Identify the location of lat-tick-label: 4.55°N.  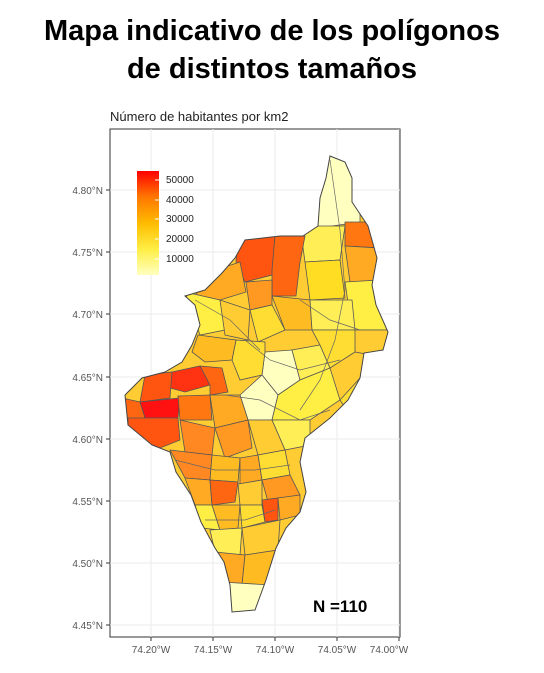
(87, 502).